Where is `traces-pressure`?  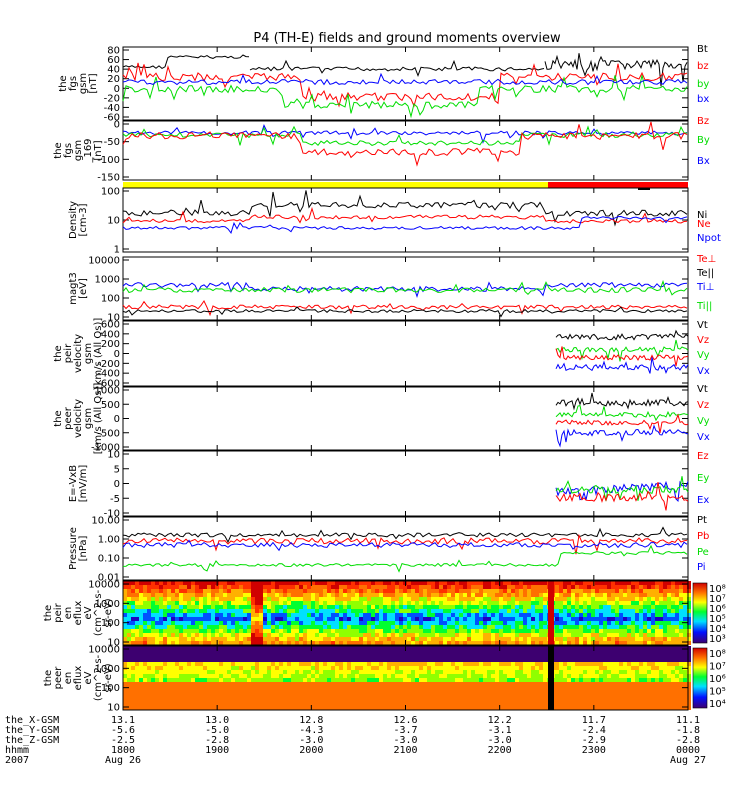
traces-pressure is located at coordinates (405, 549).